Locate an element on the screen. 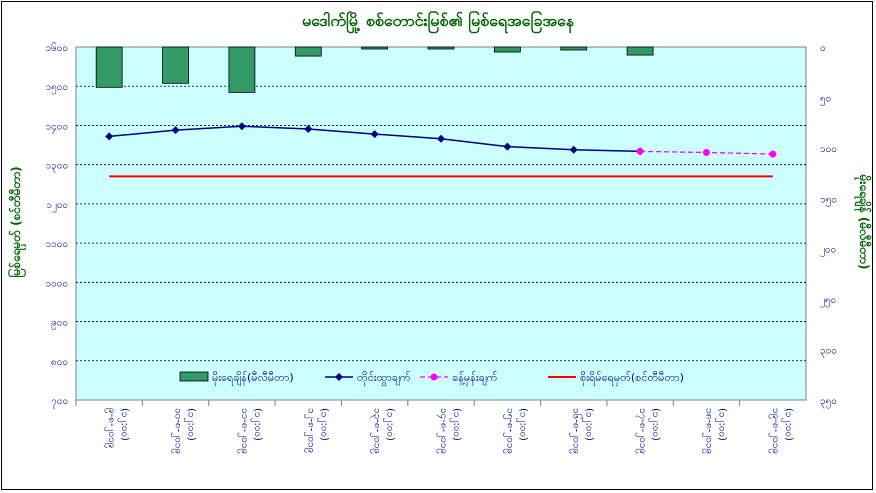 This screenshot has width=876, height=493. series-lines is located at coordinates (441, 150).